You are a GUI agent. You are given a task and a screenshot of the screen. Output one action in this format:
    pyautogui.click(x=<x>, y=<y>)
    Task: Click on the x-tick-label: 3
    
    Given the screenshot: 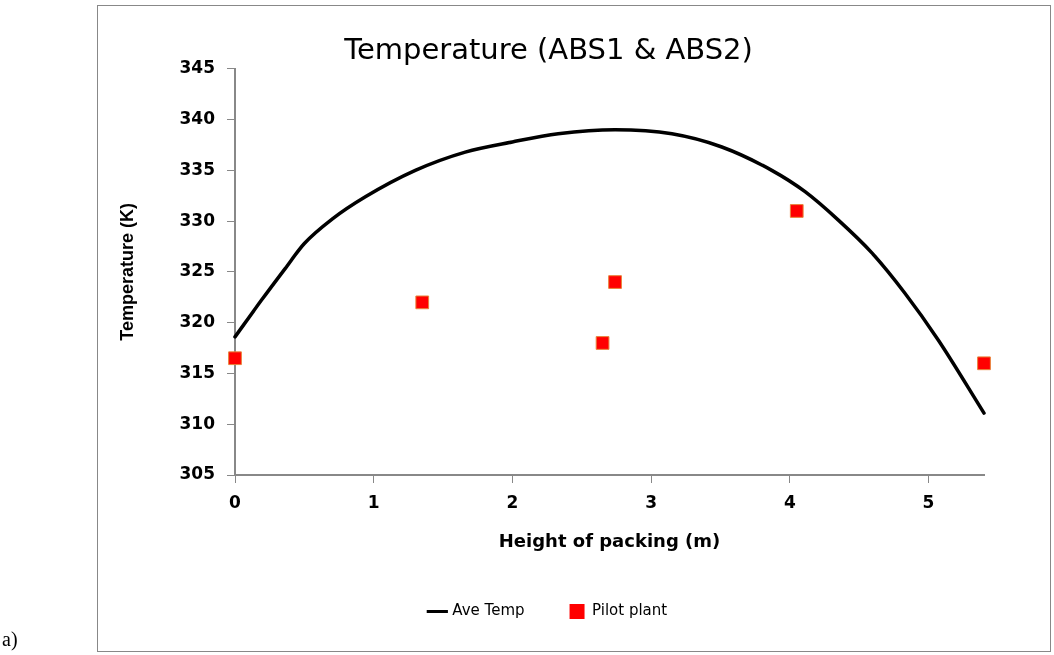 What is the action you would take?
    pyautogui.click(x=651, y=501)
    